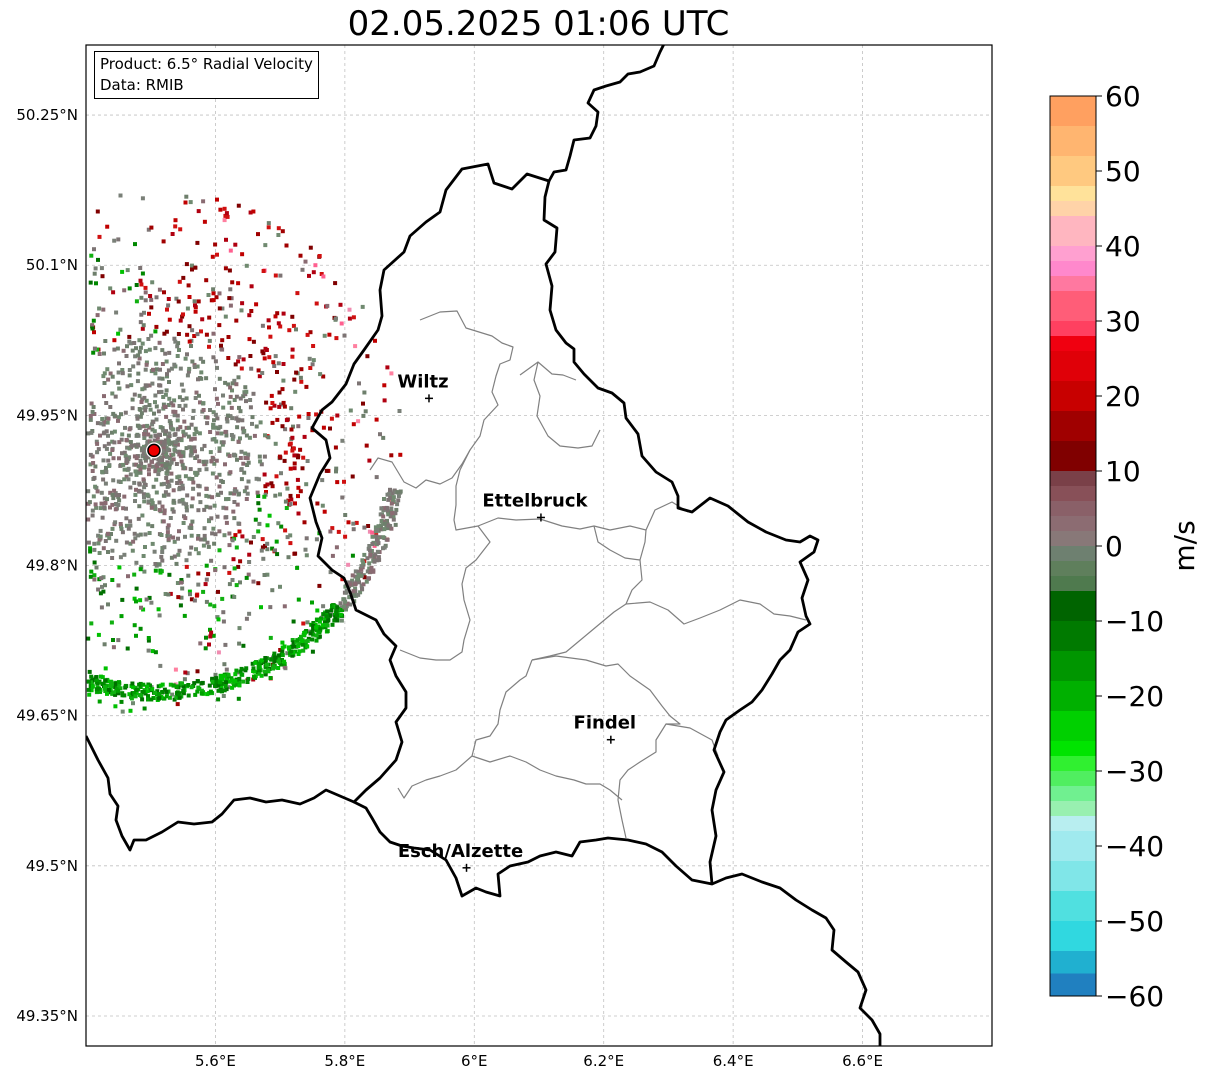 This screenshot has width=1207, height=1081. Describe the element at coordinates (244, 453) in the screenshot. I see `radar-velocity-echoes` at that location.